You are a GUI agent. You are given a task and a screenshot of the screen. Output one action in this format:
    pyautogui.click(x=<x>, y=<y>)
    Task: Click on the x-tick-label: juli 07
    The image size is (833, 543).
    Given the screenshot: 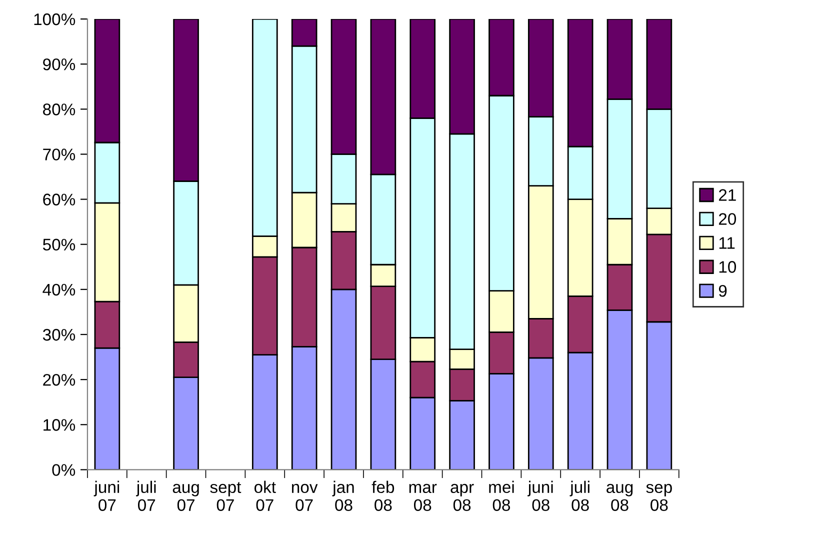 What is the action you would take?
    pyautogui.click(x=146, y=495)
    